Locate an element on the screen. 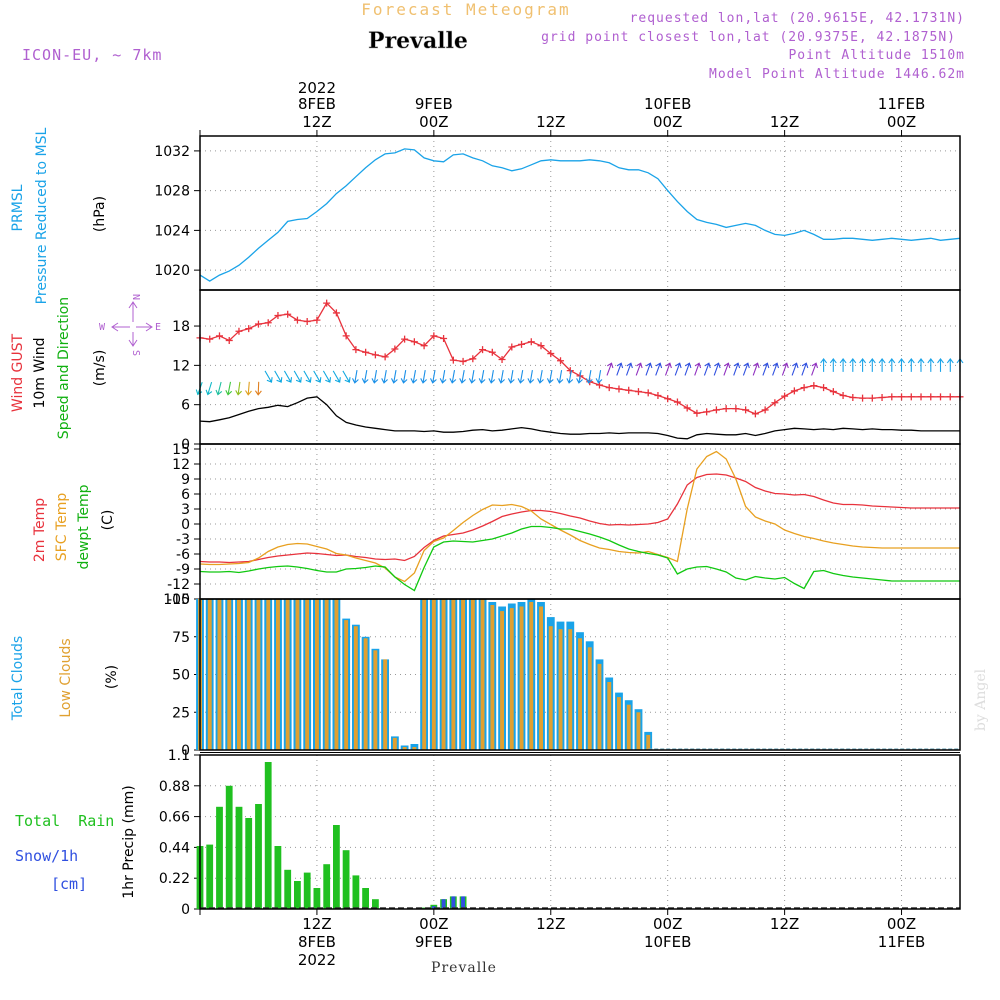 This screenshot has height=1000, width=1000. time-bottom-label-date: 9FEB is located at coordinates (434, 942).